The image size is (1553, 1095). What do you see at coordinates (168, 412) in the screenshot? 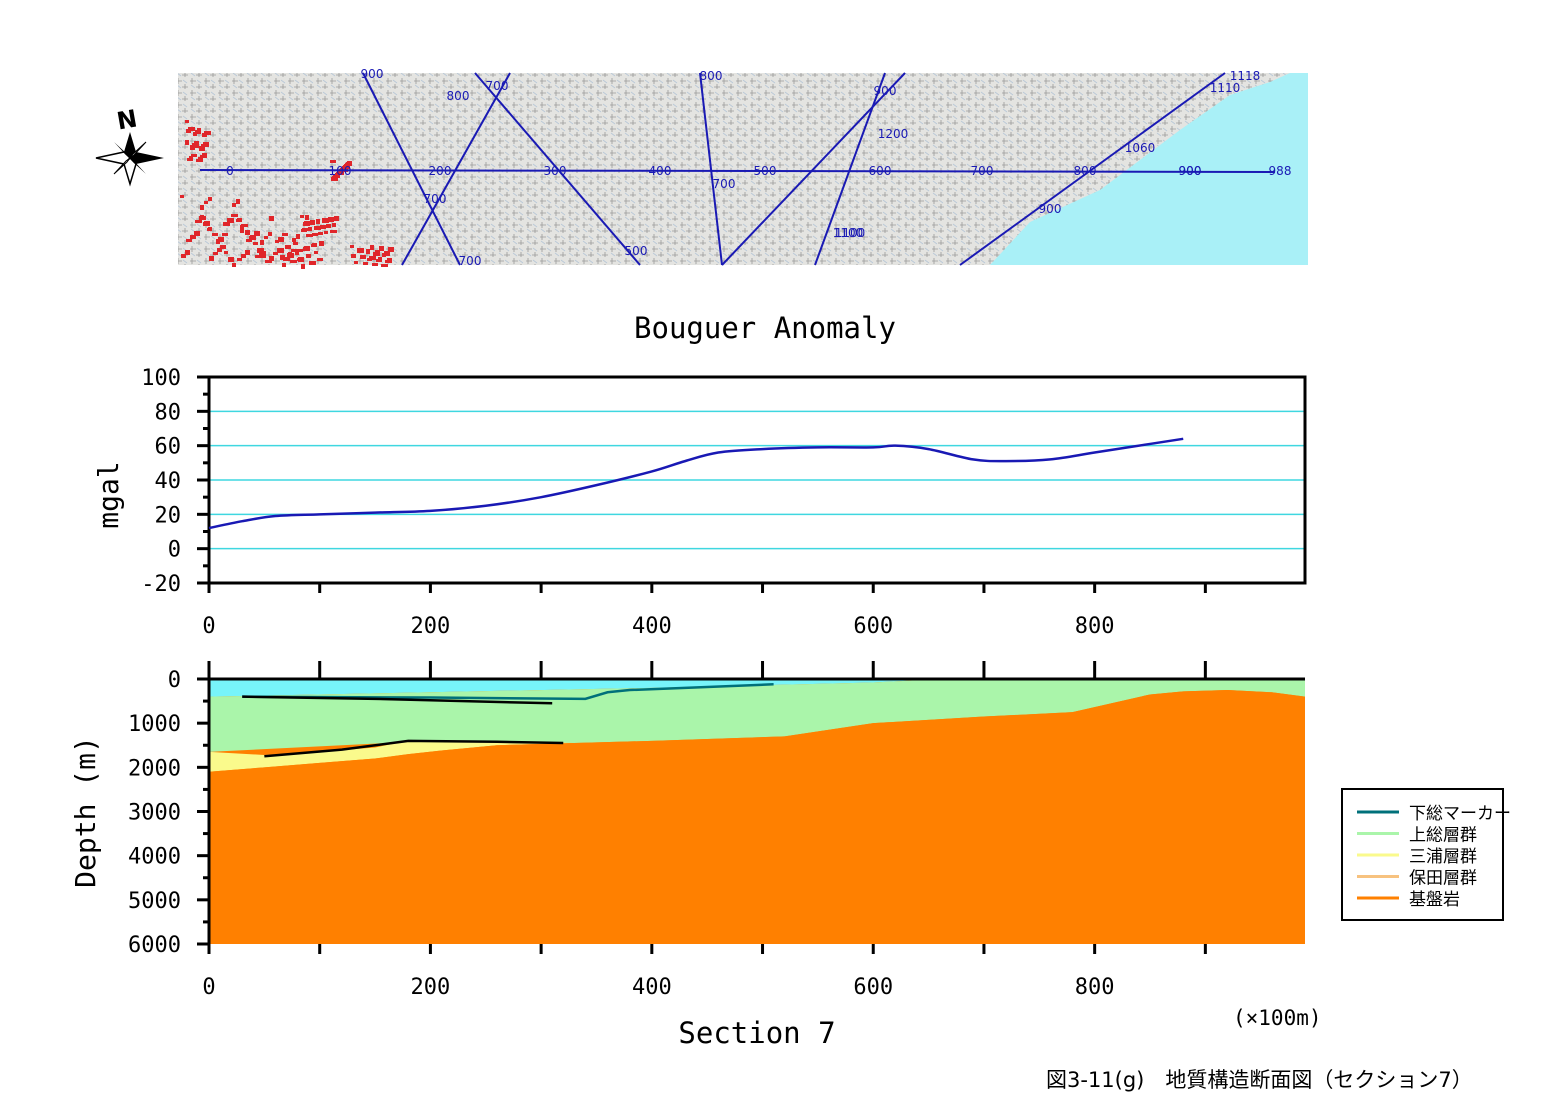
I see `chart1-ytick-label: 80` at bounding box center [168, 412].